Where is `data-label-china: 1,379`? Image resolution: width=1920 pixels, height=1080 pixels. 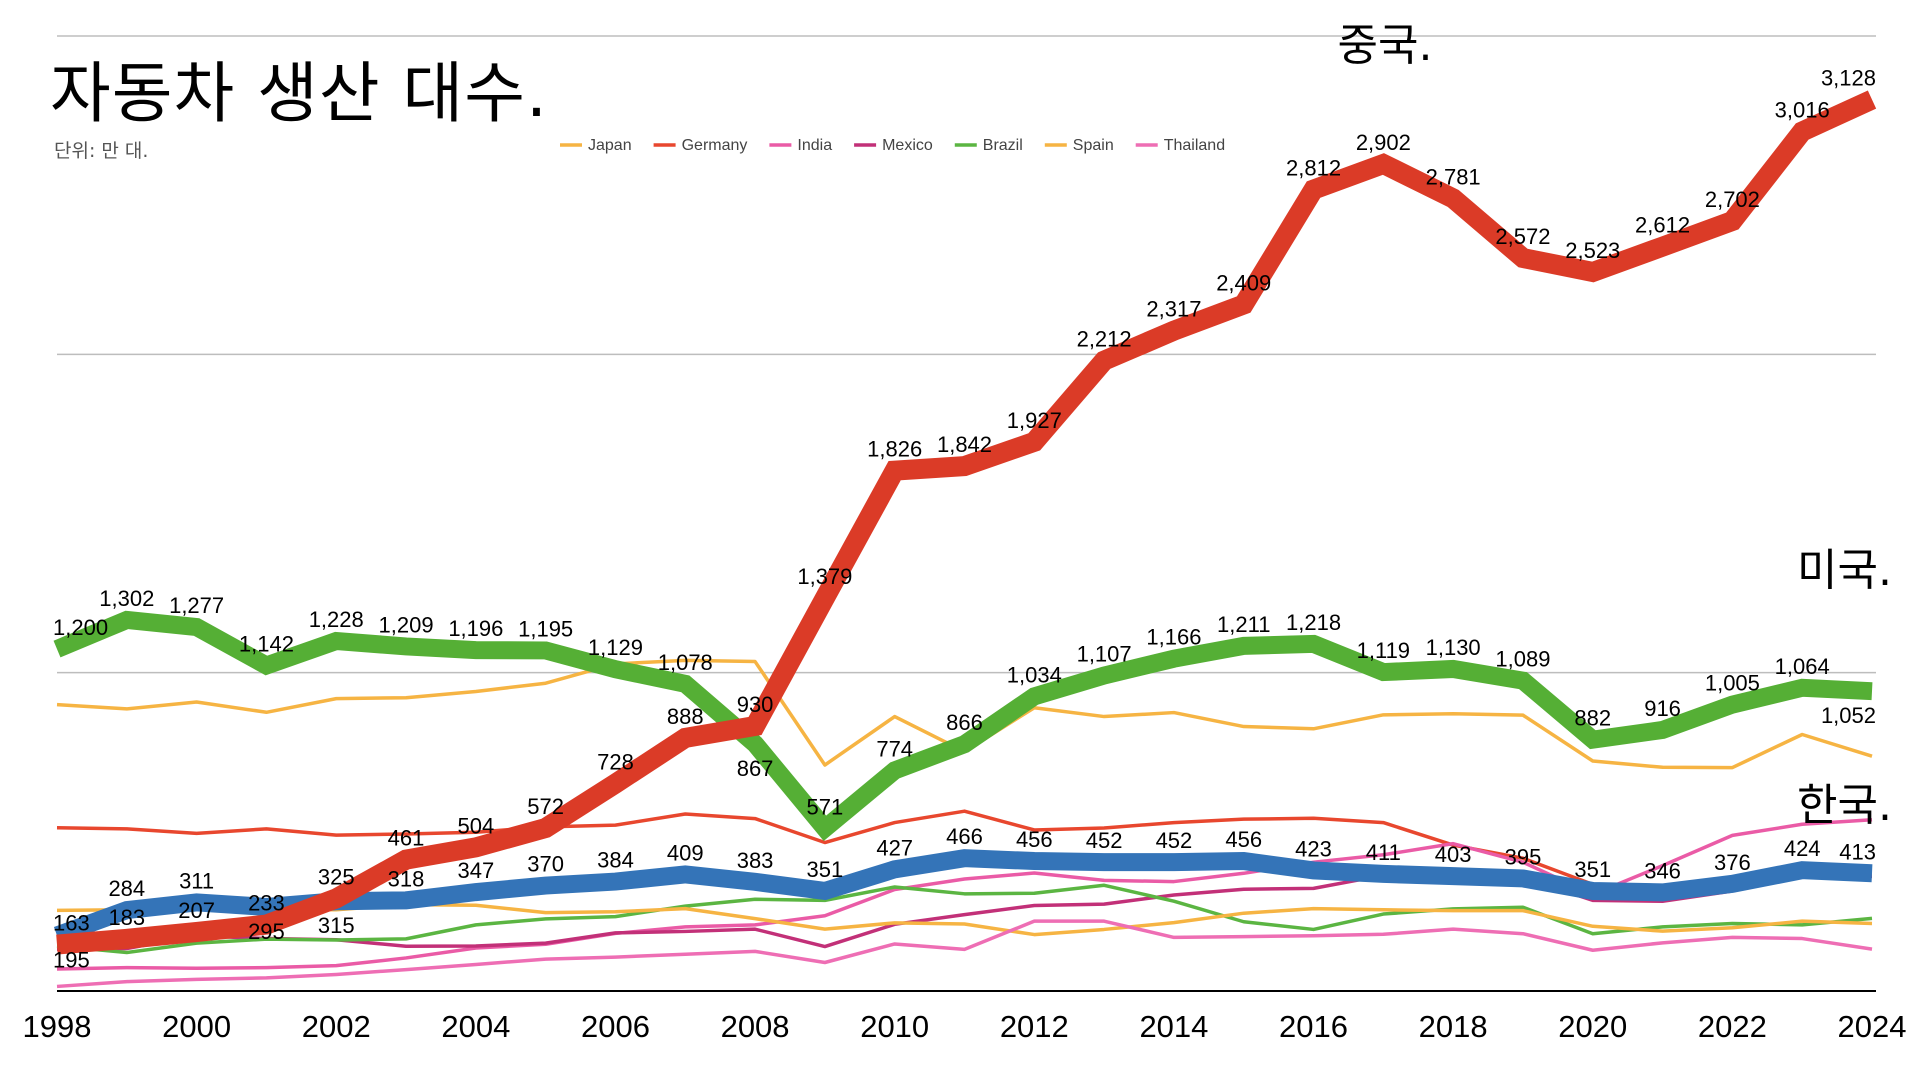 data-label-china: 1,379 is located at coordinates (824, 576).